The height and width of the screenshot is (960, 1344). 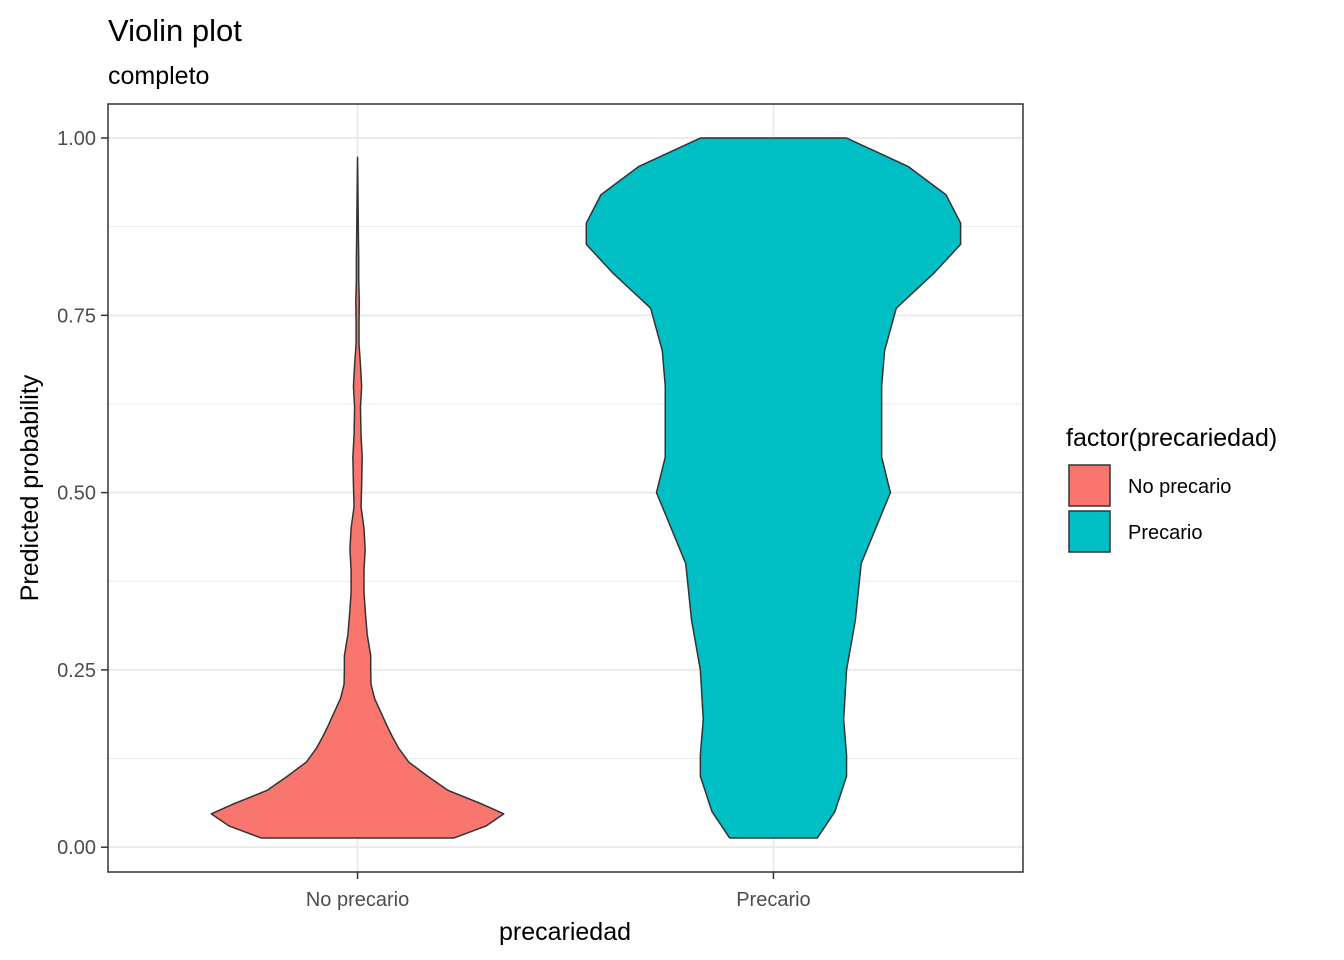 I want to click on y-tick-label: 0.00, so click(x=76, y=848).